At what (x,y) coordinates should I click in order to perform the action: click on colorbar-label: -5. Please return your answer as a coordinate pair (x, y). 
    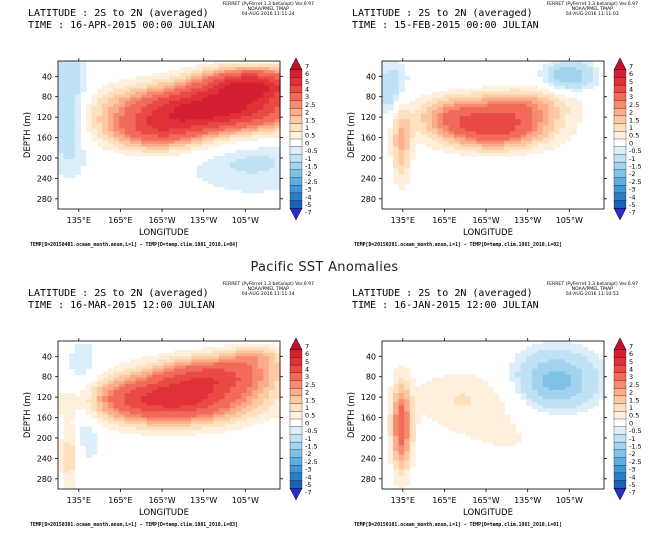
    Looking at the image, I should click on (308, 485).